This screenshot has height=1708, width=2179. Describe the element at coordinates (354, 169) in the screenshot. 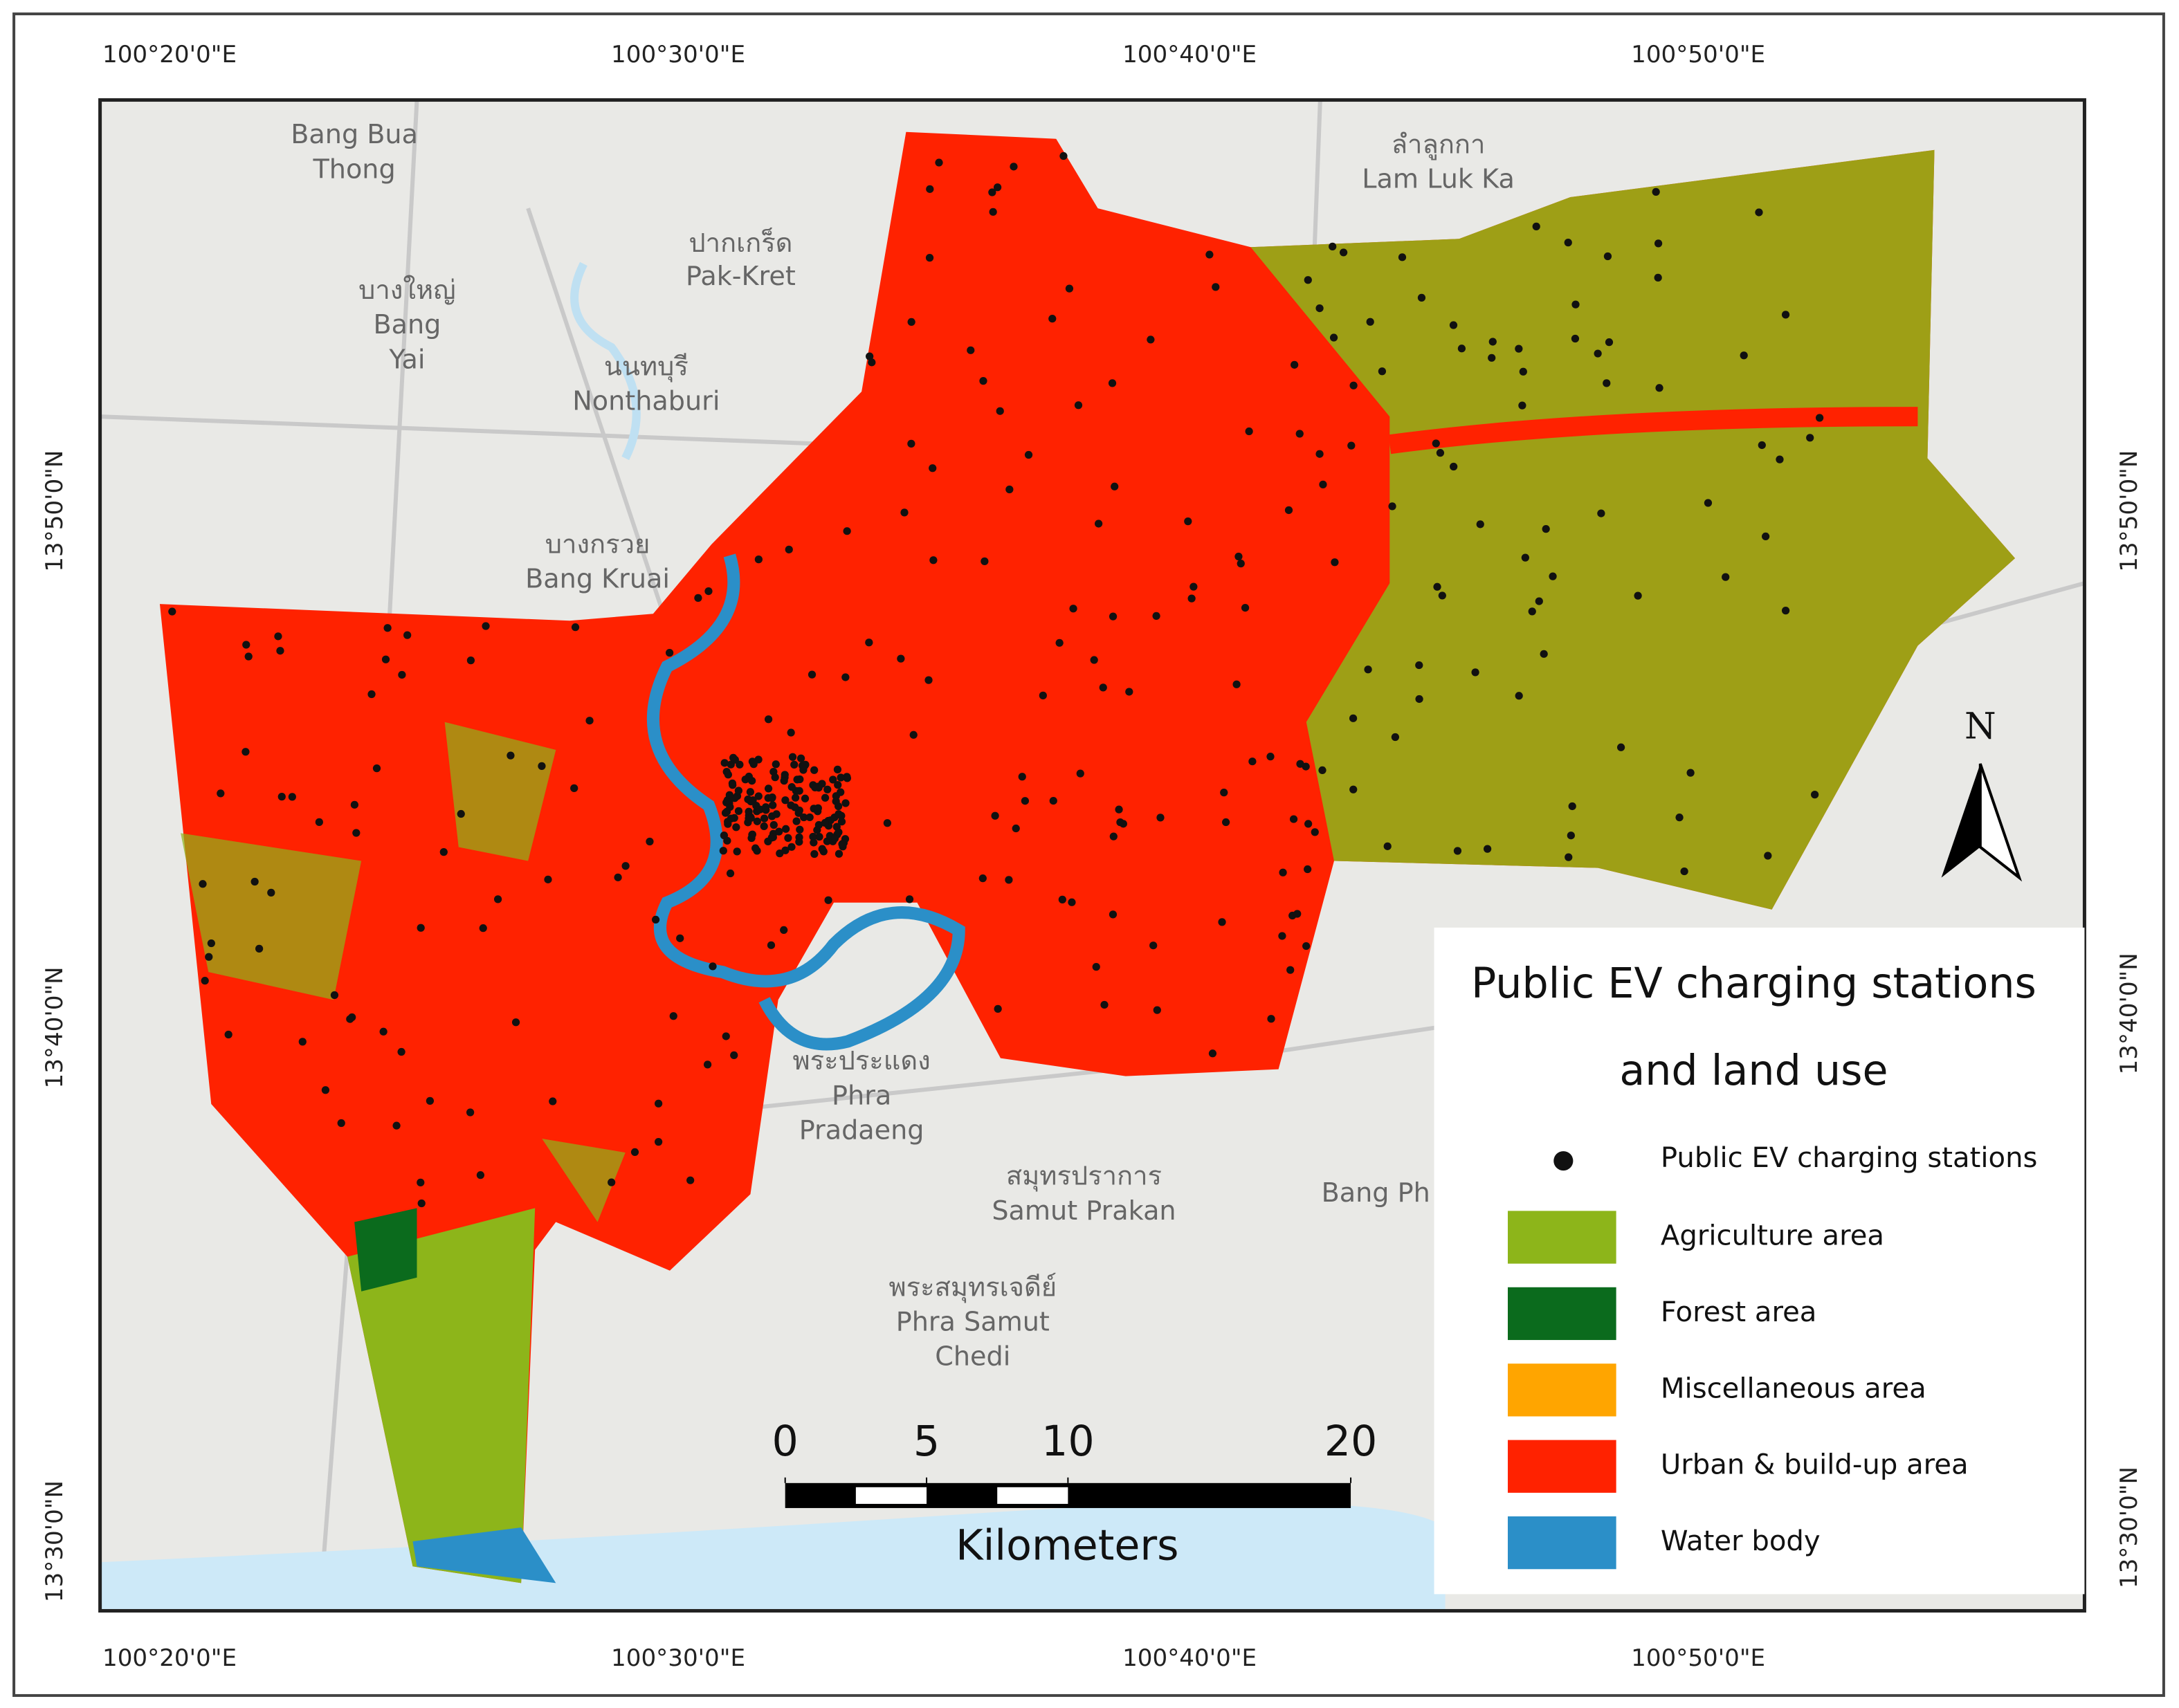

I see `place: Thong` at that location.